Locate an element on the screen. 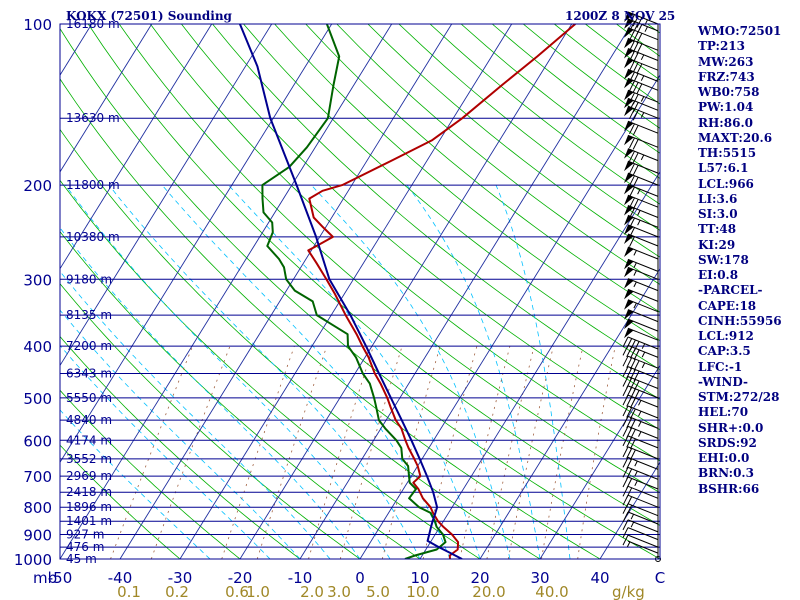 The image size is (800, 600). mixing-ratio-tick-label: 2.0 is located at coordinates (312, 591).